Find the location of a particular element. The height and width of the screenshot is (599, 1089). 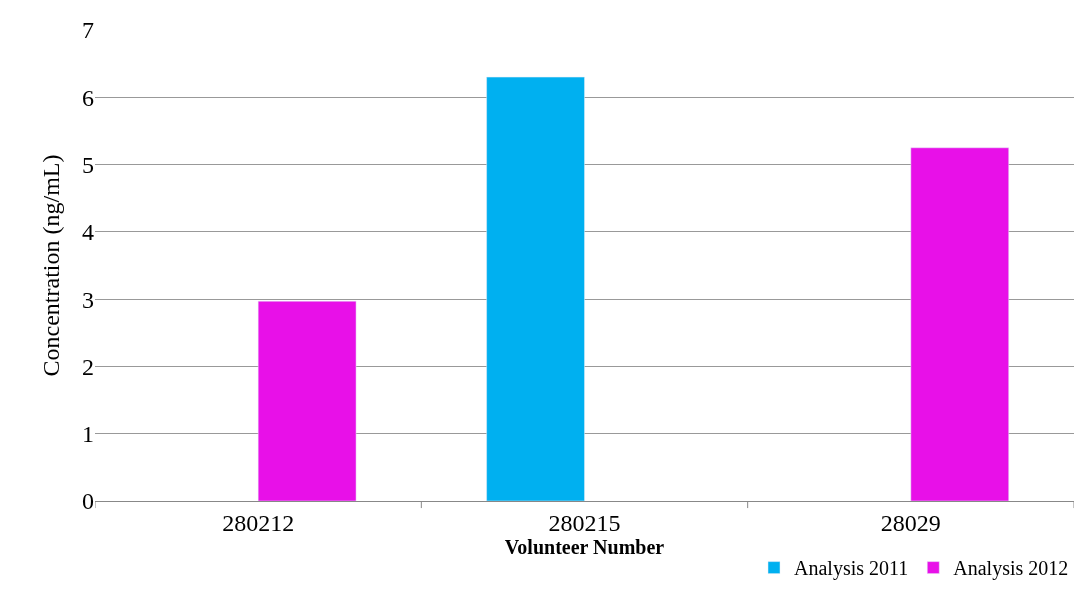

y-tick-label: 3 is located at coordinates (88, 299).